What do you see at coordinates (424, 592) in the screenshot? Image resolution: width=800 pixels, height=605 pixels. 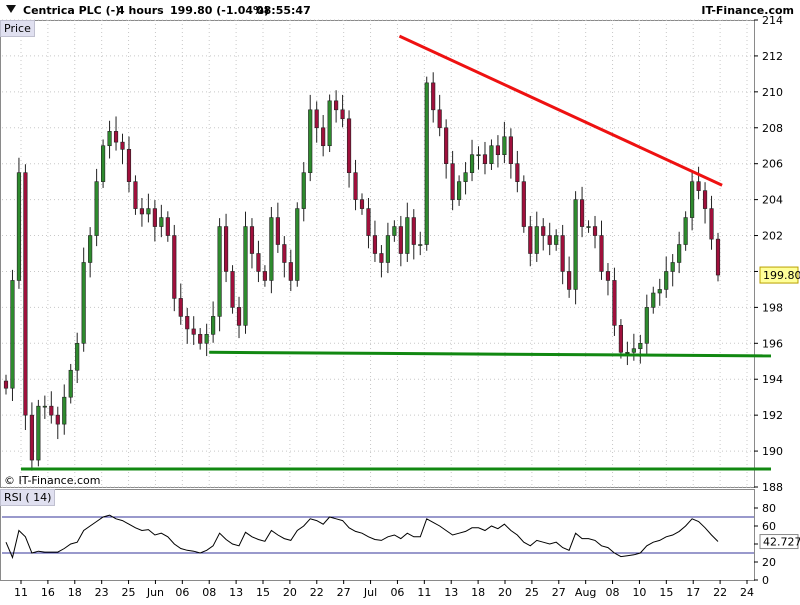 I see `x-tick-label: 11` at bounding box center [424, 592].